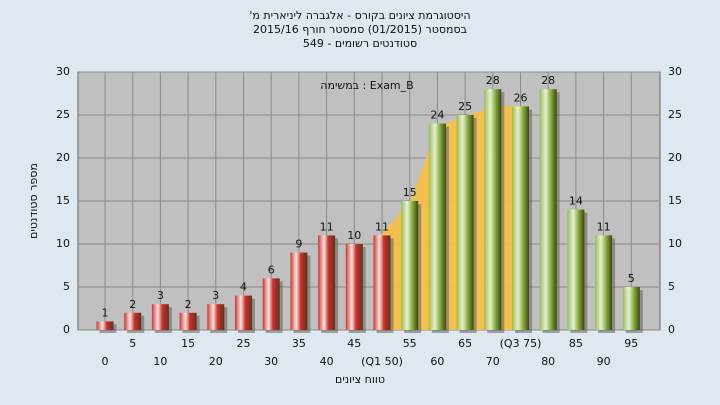  I want to click on y-tick-label: 0, so click(66, 329).